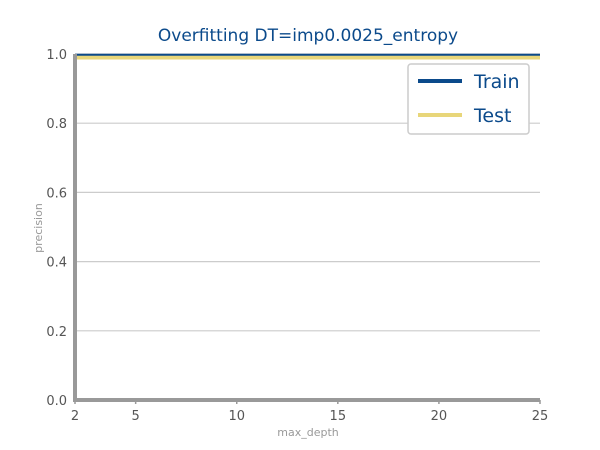 The image size is (600, 450). I want to click on x-tick-label-3: 15, so click(338, 416).